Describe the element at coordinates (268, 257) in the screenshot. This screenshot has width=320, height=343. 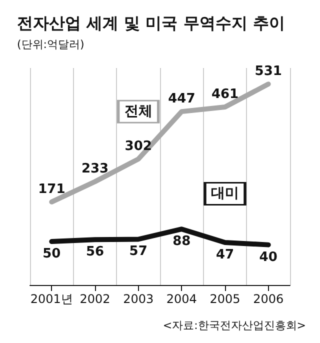
I see `data-label: 40` at that location.